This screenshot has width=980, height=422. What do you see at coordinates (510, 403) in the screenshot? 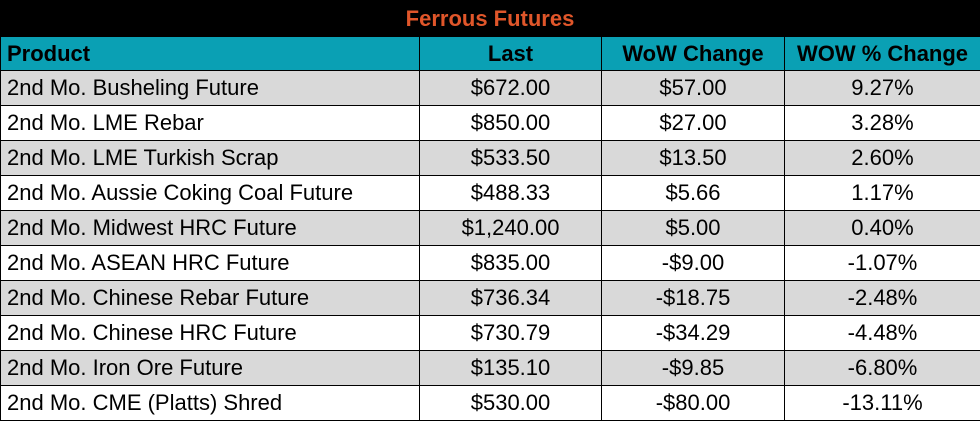
I see `cell-last: $530.00` at bounding box center [510, 403].